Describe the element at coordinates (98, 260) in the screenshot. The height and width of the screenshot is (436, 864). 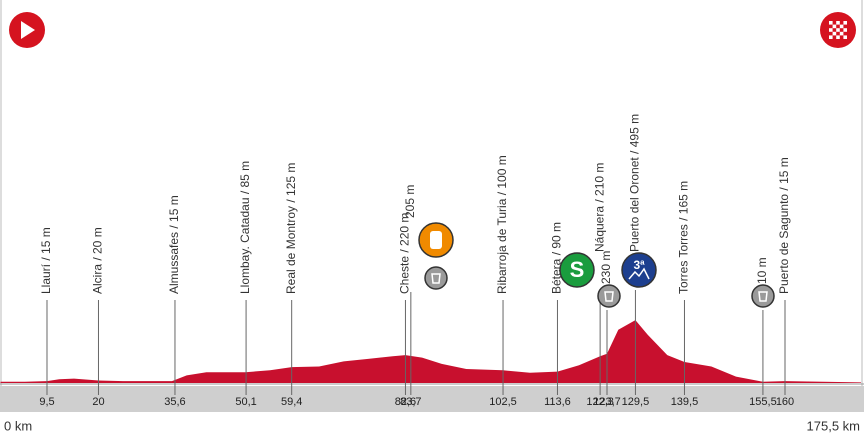
I see `waypoint-label: Alcira / 20 m` at that location.